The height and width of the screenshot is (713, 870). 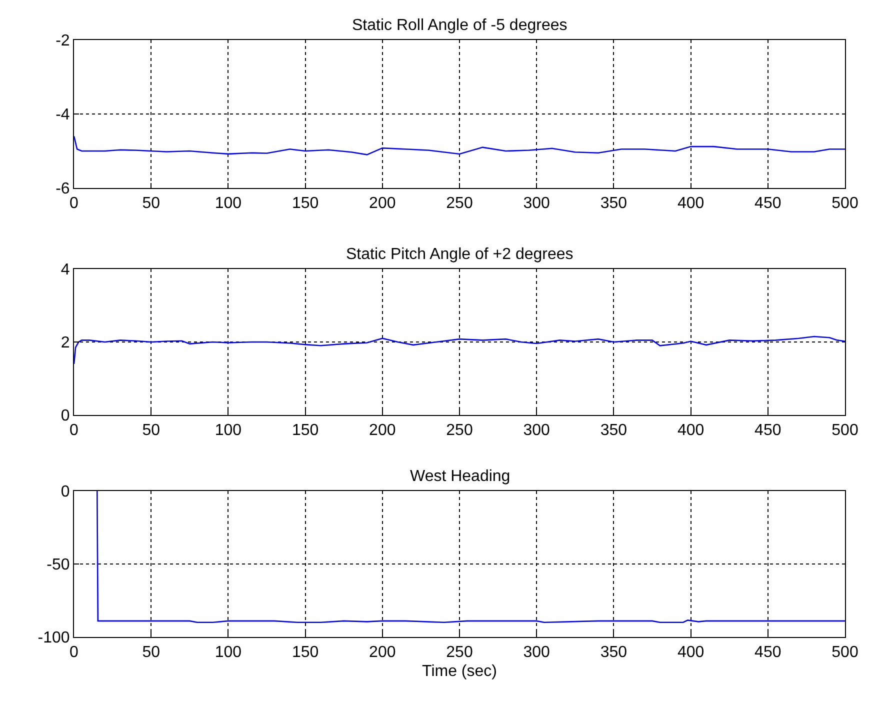 What do you see at coordinates (460, 476) in the screenshot?
I see `chart-title: West Heading` at bounding box center [460, 476].